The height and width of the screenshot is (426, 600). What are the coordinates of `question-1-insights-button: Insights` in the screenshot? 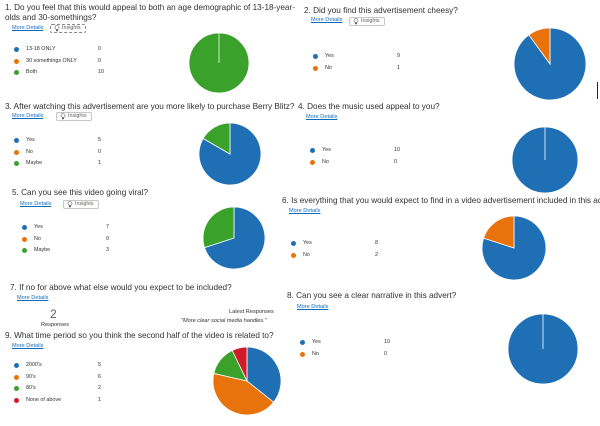 It's located at (68, 28).